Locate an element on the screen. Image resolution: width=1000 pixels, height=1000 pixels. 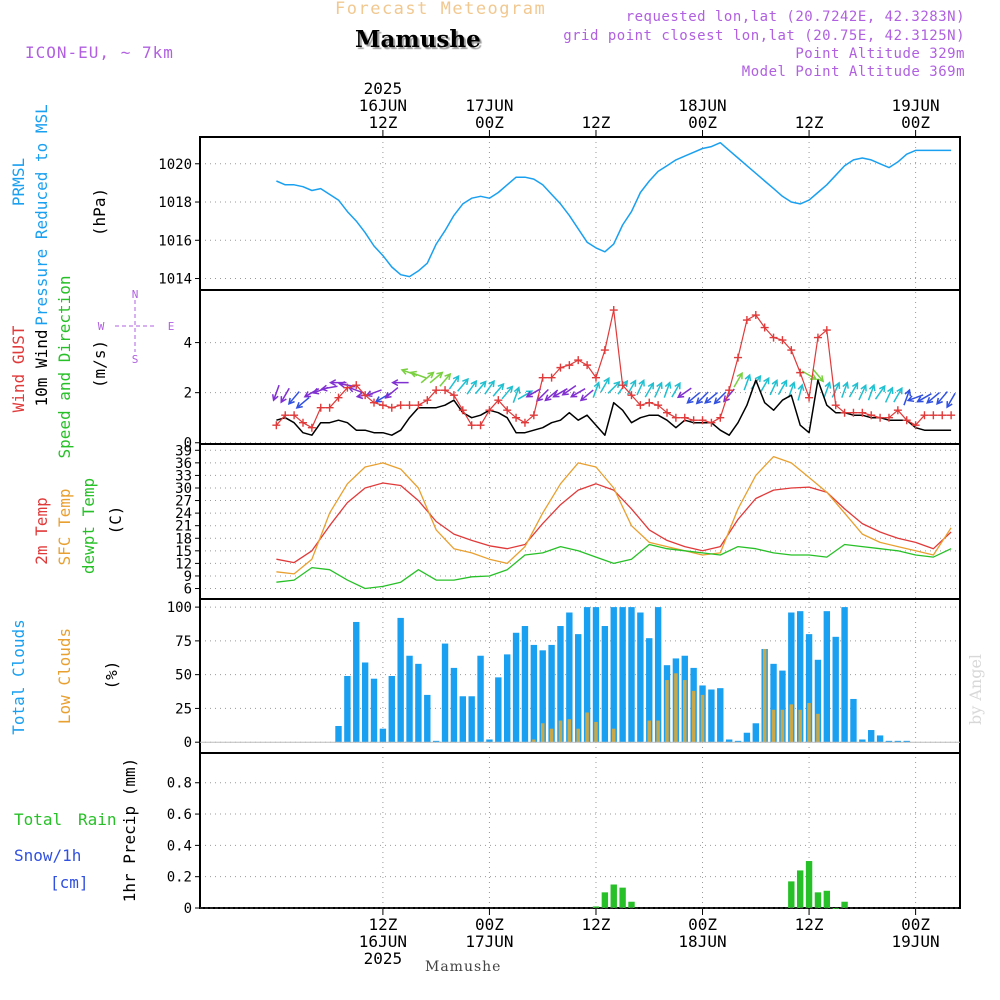
precip-ytick-label: 0.2 is located at coordinates (179, 878).